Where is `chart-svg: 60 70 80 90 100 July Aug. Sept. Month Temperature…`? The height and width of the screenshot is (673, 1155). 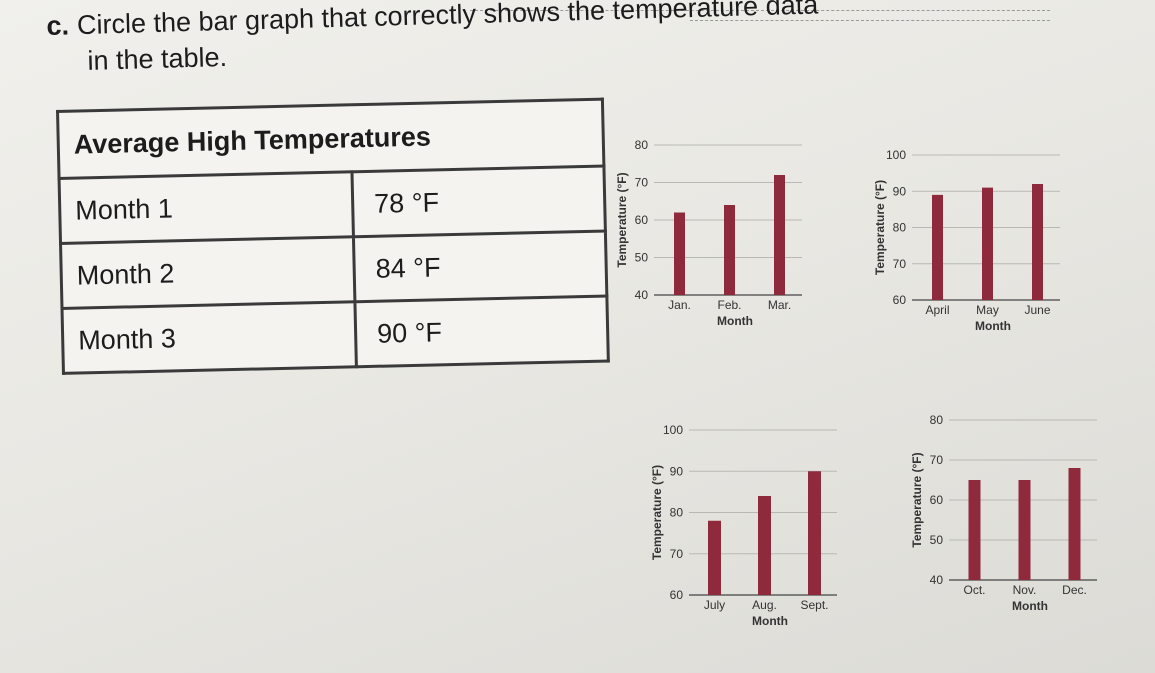 chart-svg: 60 70 80 90 100 July Aug. Sept. Month Temperature… is located at coordinates (743, 525).